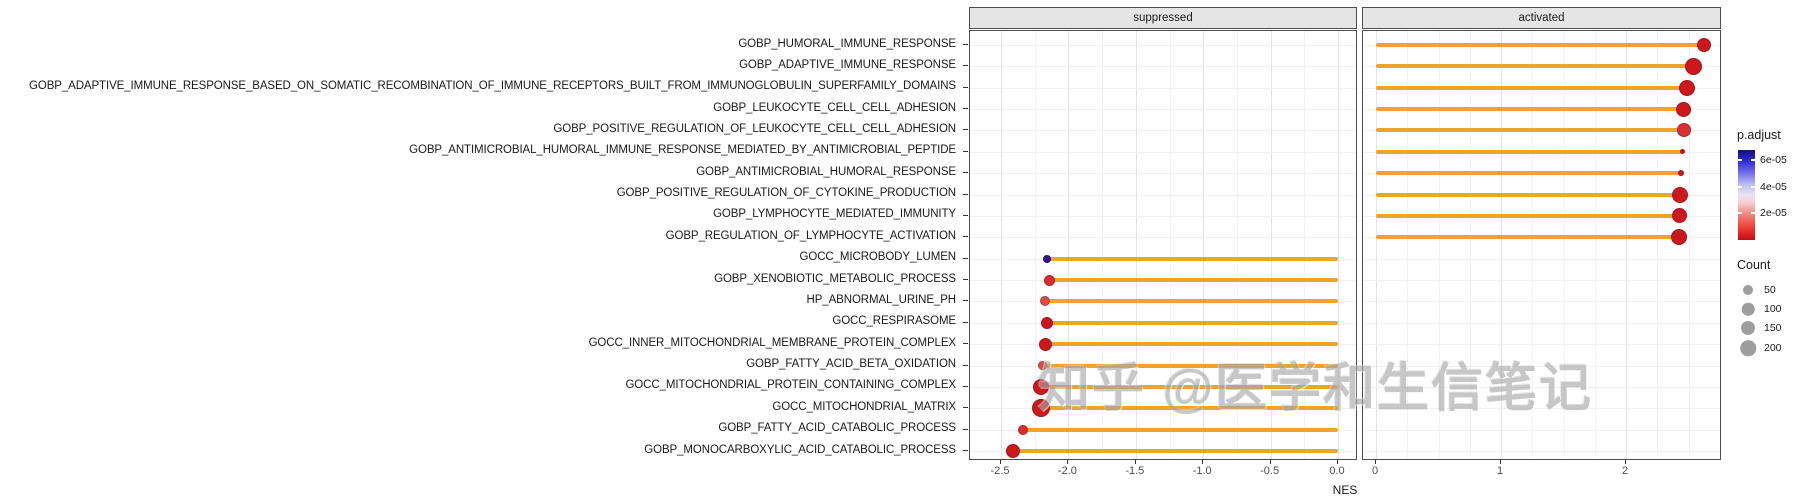 The image size is (1800, 504). Describe the element at coordinates (1773, 328) in the screenshot. I see `count-legend-label: 150` at that location.